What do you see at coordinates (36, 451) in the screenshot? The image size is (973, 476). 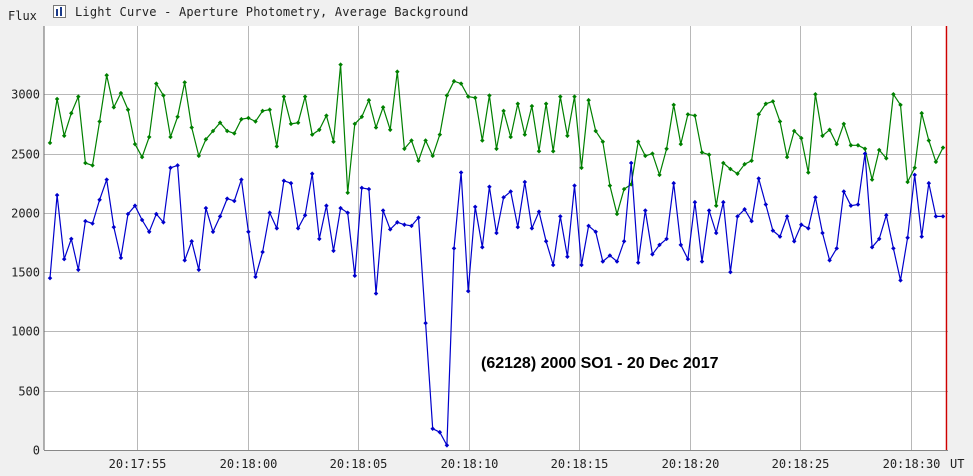 I see `y-tick-label: 0` at bounding box center [36, 451].